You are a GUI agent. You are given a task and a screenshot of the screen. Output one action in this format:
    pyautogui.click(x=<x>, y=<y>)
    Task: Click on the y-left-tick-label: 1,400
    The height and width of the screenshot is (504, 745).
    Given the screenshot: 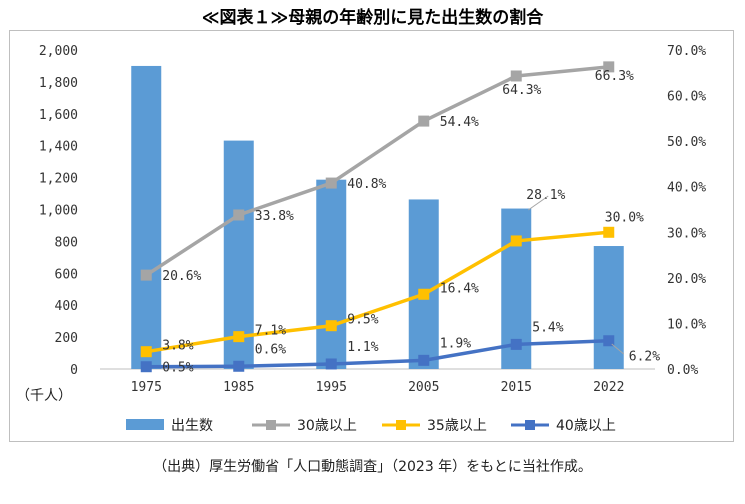 What is the action you would take?
    pyautogui.click(x=58, y=147)
    